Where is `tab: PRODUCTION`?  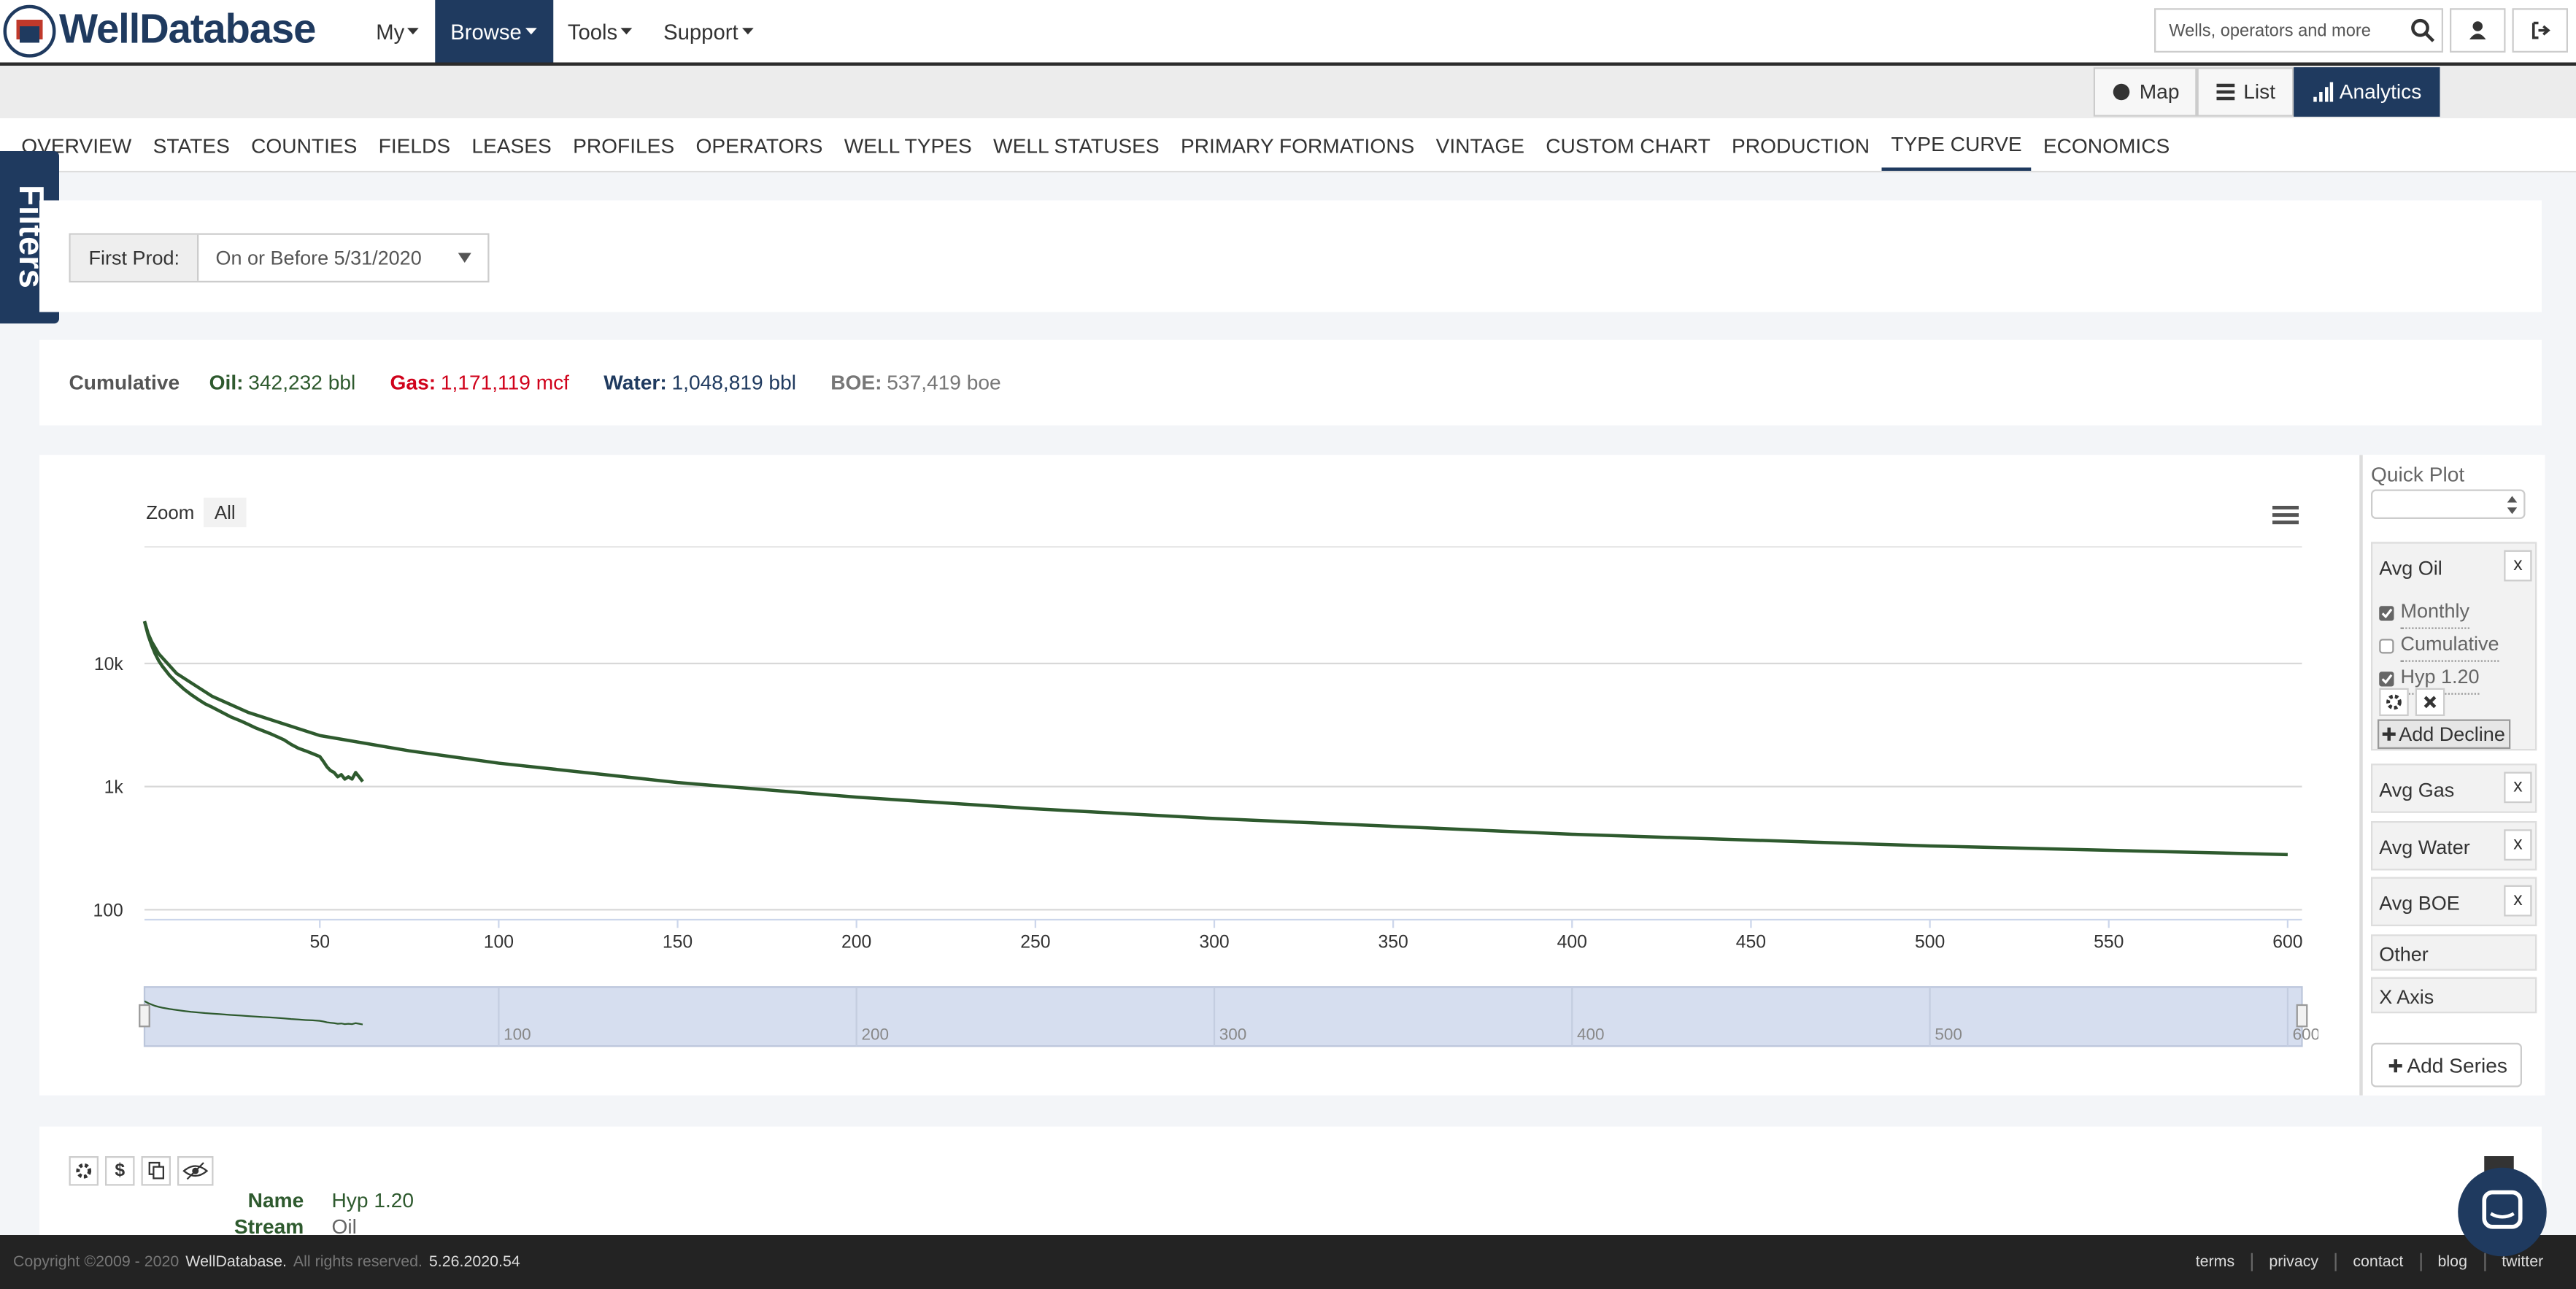
tab: PRODUCTION is located at coordinates (1801, 146).